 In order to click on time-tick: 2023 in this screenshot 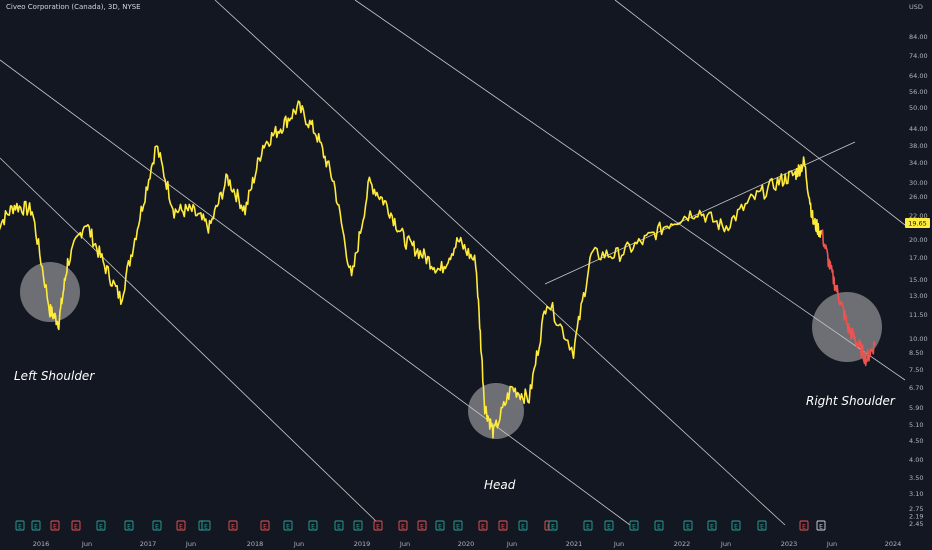, I will do `click(789, 544)`.